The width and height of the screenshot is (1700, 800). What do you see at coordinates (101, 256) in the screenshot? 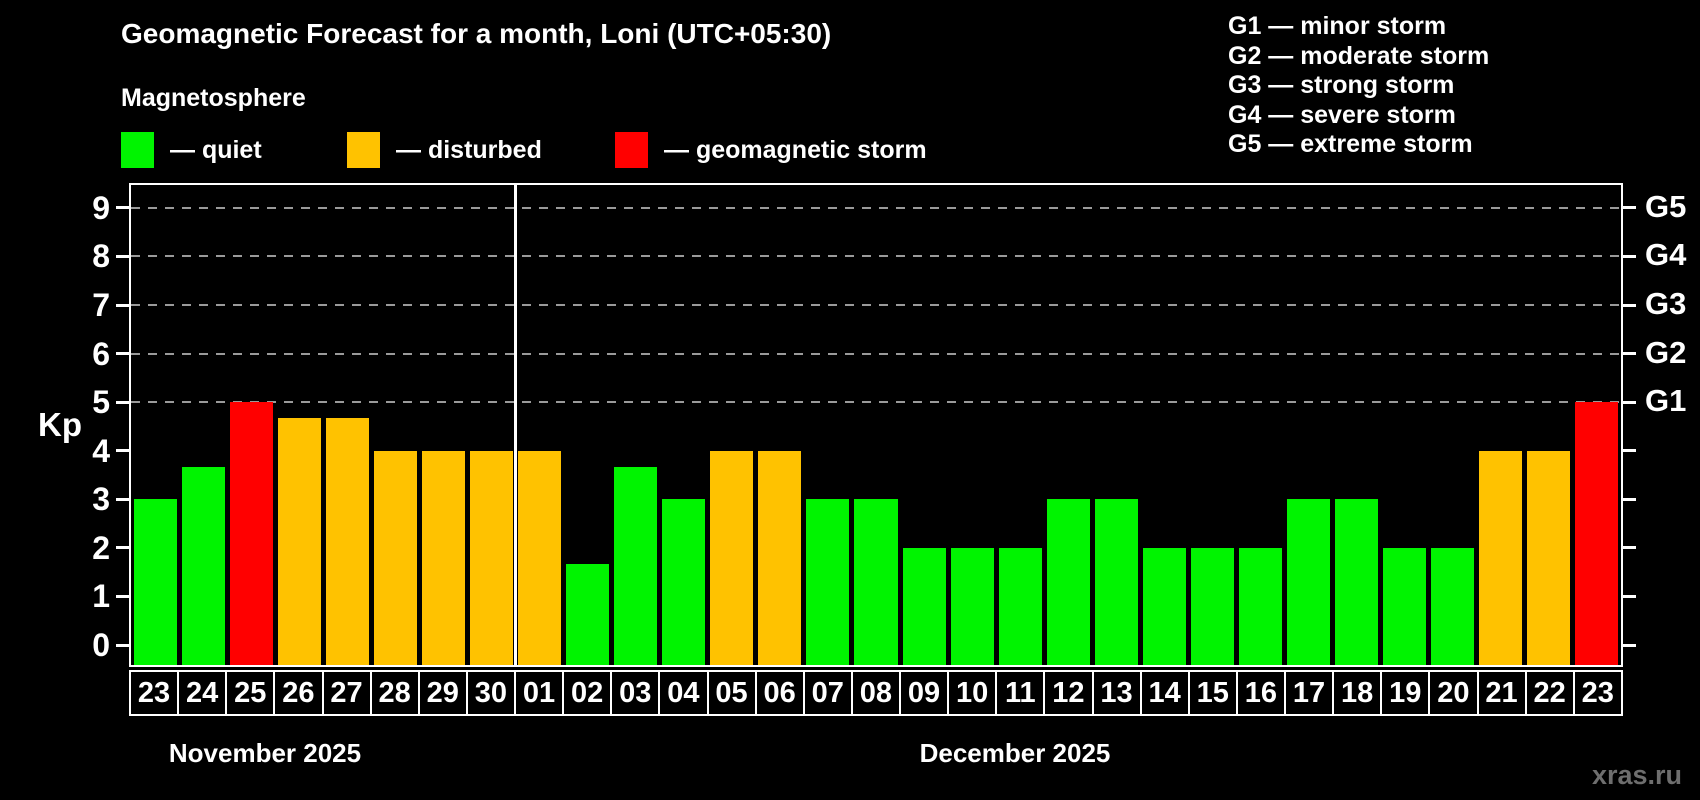
I see `y-axis-label: 8` at bounding box center [101, 256].